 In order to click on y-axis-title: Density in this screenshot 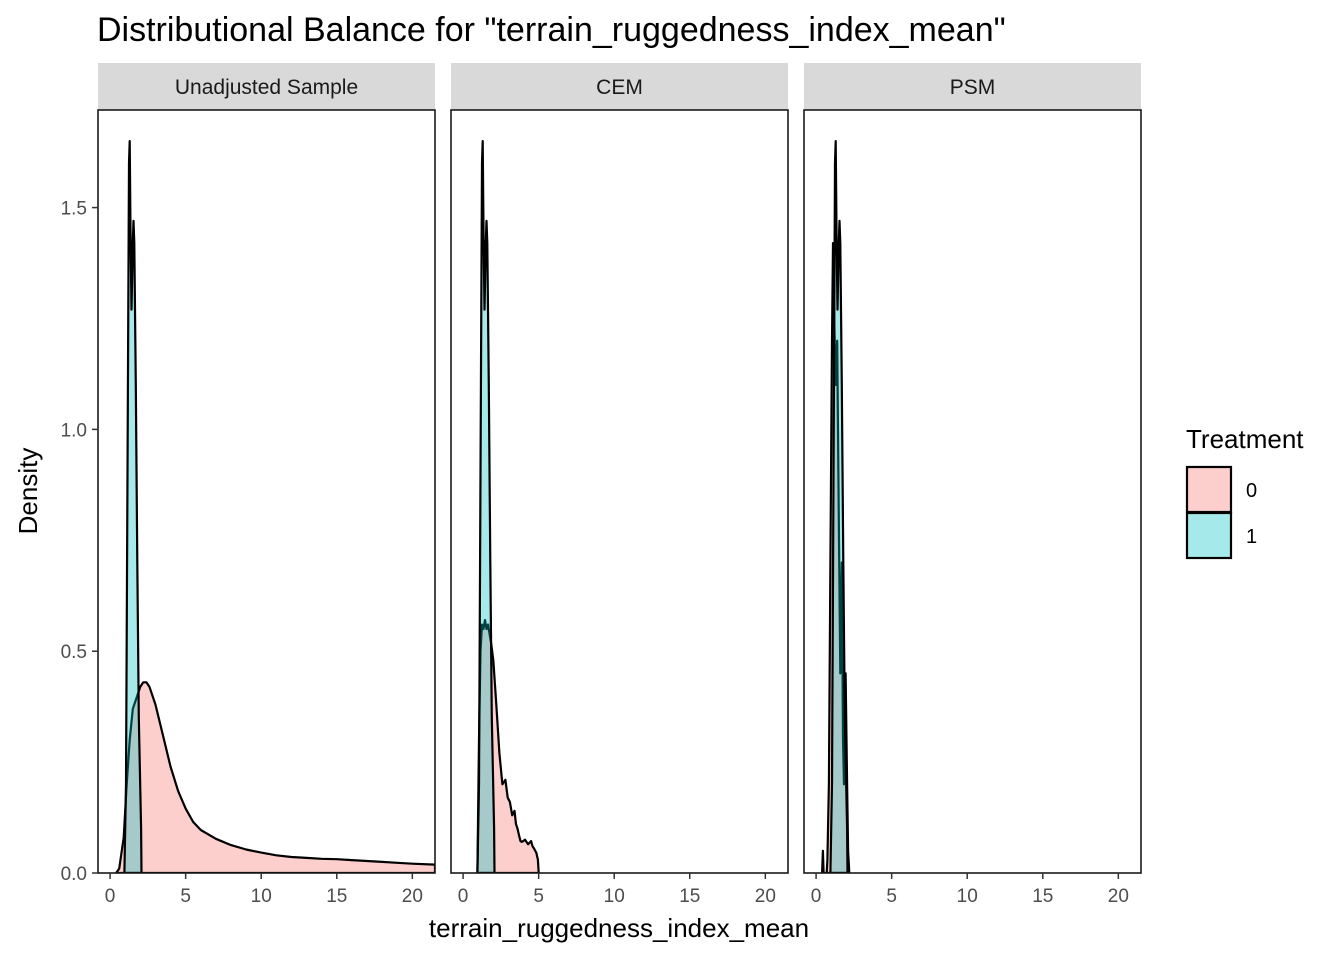, I will do `click(28, 491)`.